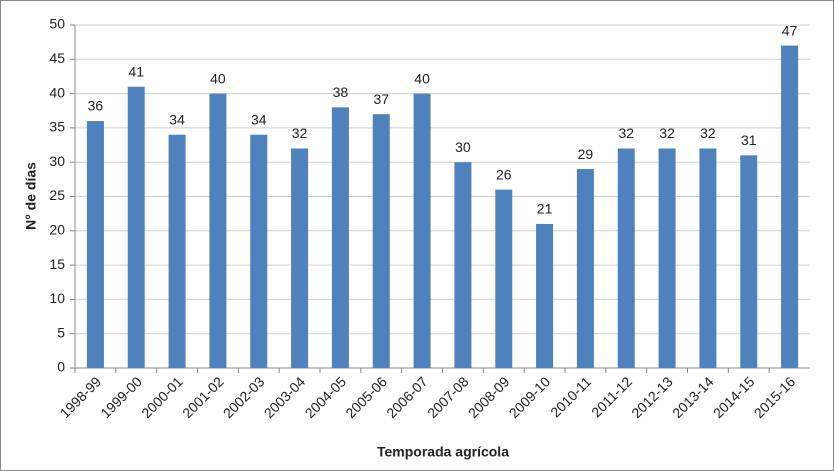  What do you see at coordinates (61, 332) in the screenshot?
I see `y-tick-label: 5` at bounding box center [61, 332].